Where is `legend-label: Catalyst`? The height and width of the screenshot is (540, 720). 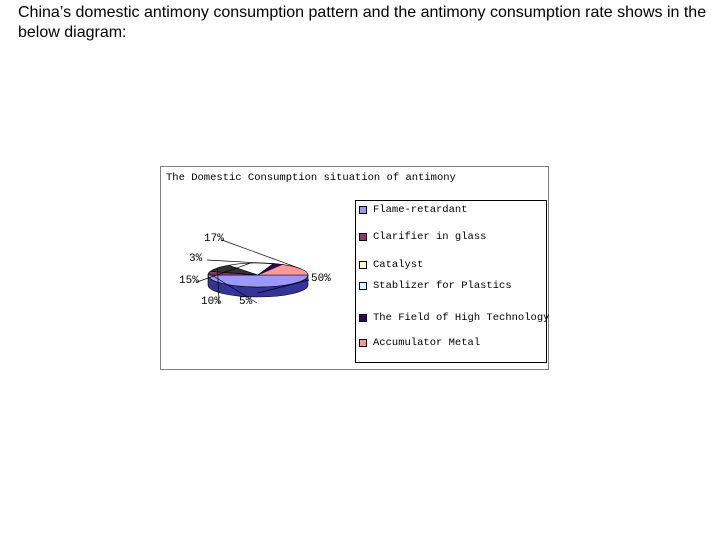
legend-label: Catalyst is located at coordinates (398, 265).